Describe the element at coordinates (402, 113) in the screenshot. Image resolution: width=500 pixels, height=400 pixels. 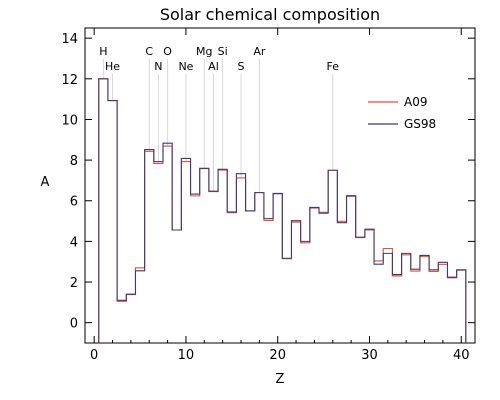
I see `legend: A09 GS98` at that location.